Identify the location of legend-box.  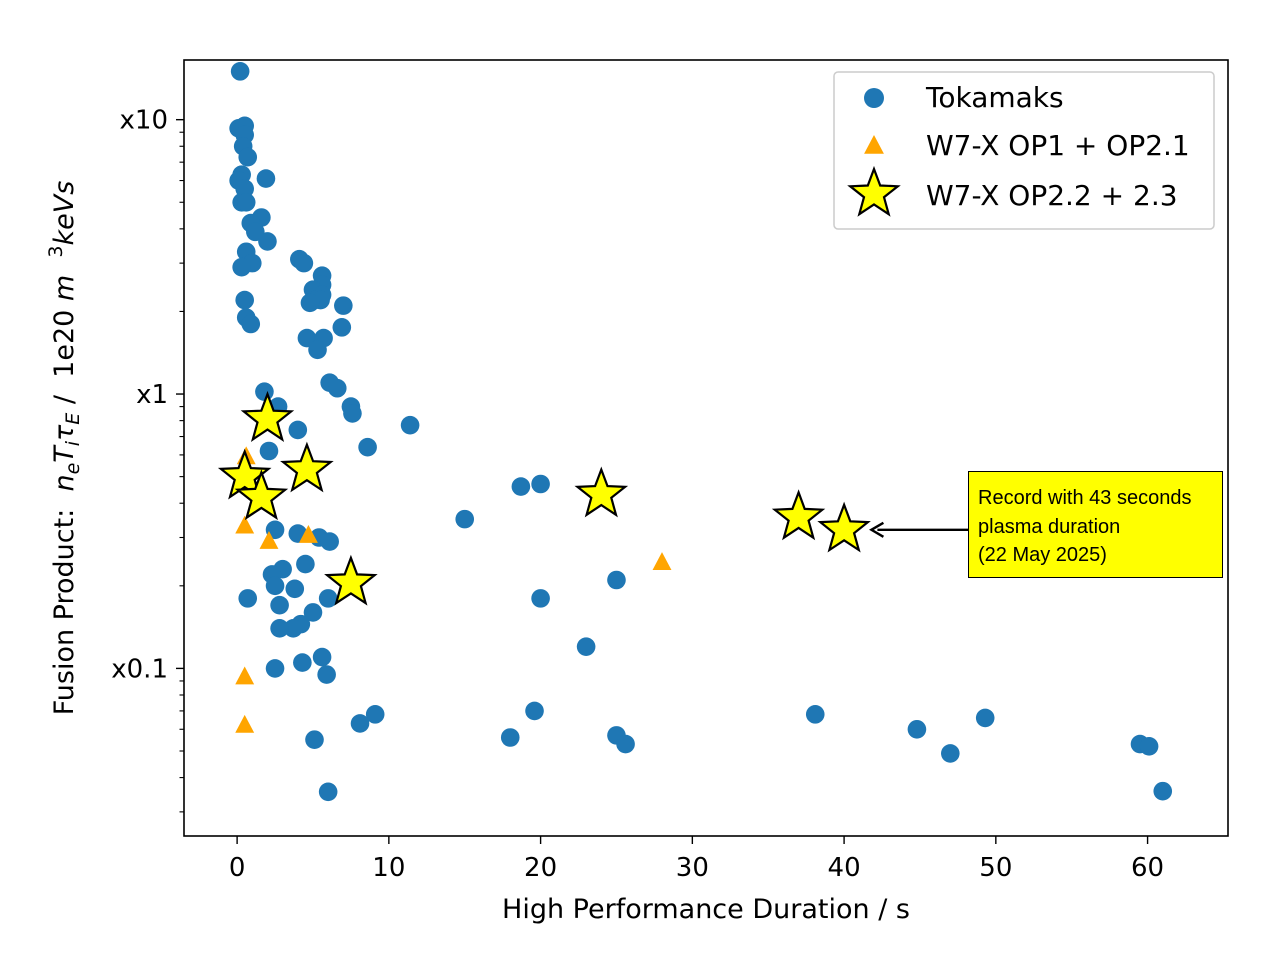
(1024, 150).